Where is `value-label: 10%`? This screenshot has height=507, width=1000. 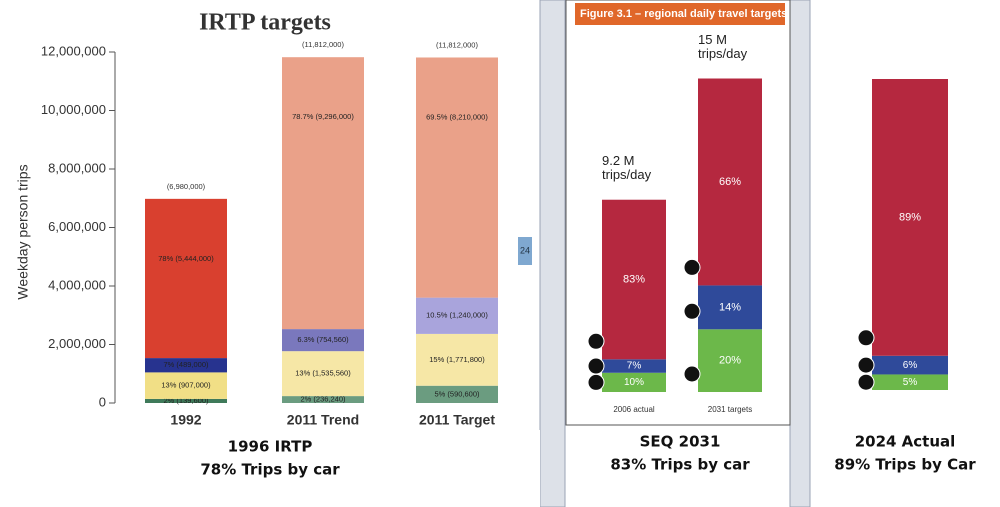 value-label: 10% is located at coordinates (634, 382).